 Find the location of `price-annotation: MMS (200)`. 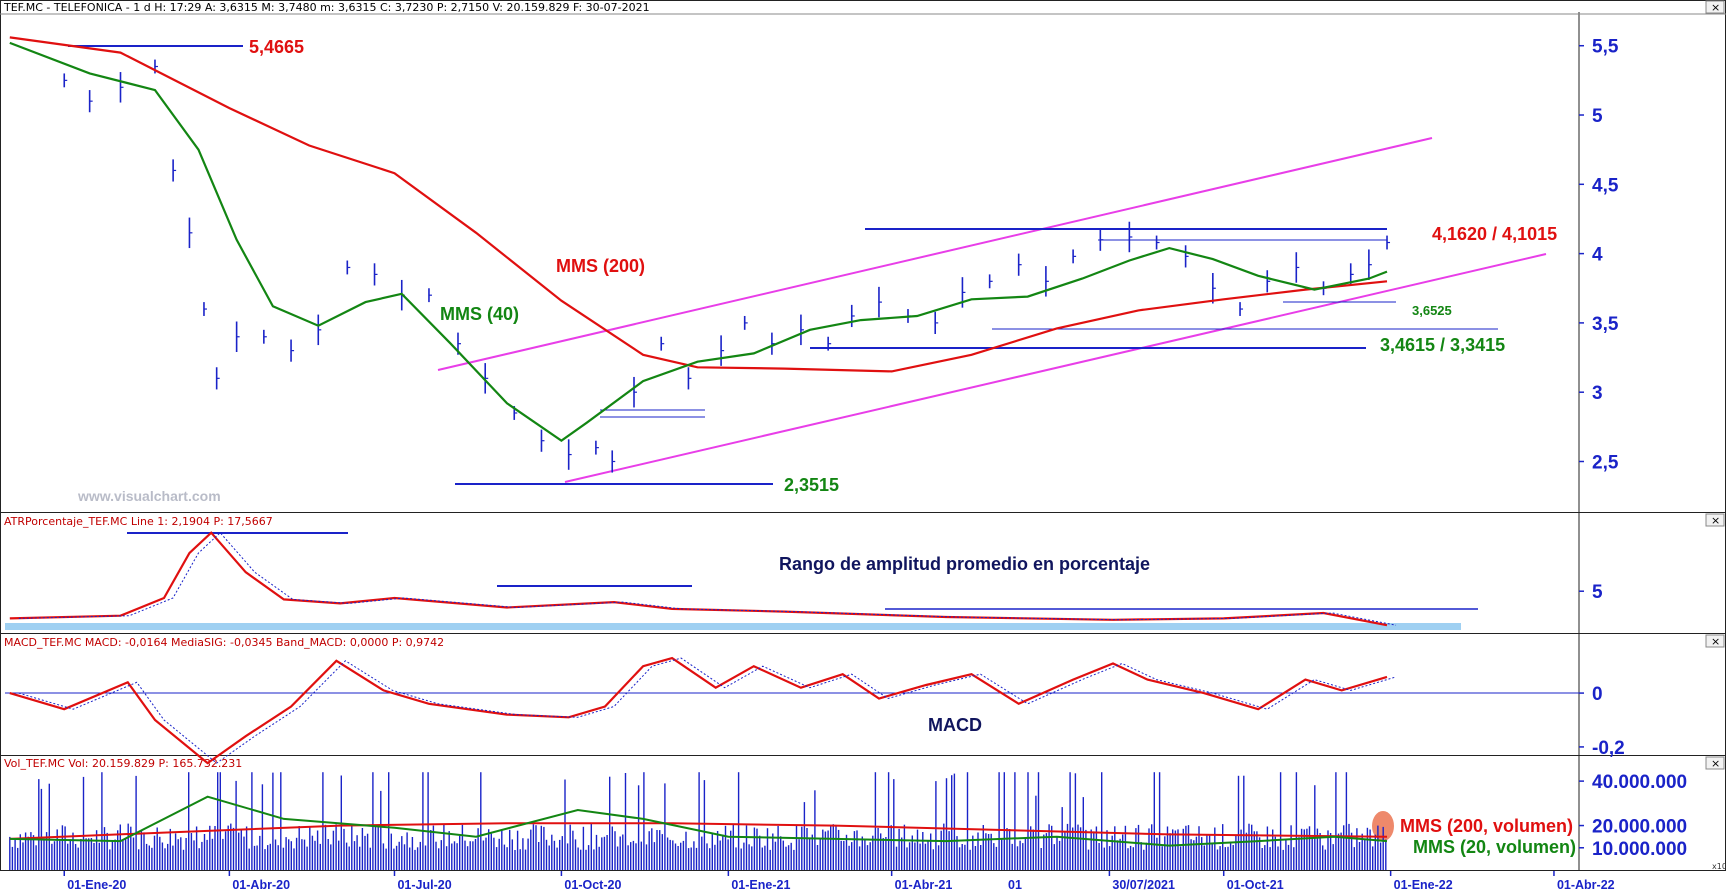

price-annotation: MMS (200) is located at coordinates (600, 266).